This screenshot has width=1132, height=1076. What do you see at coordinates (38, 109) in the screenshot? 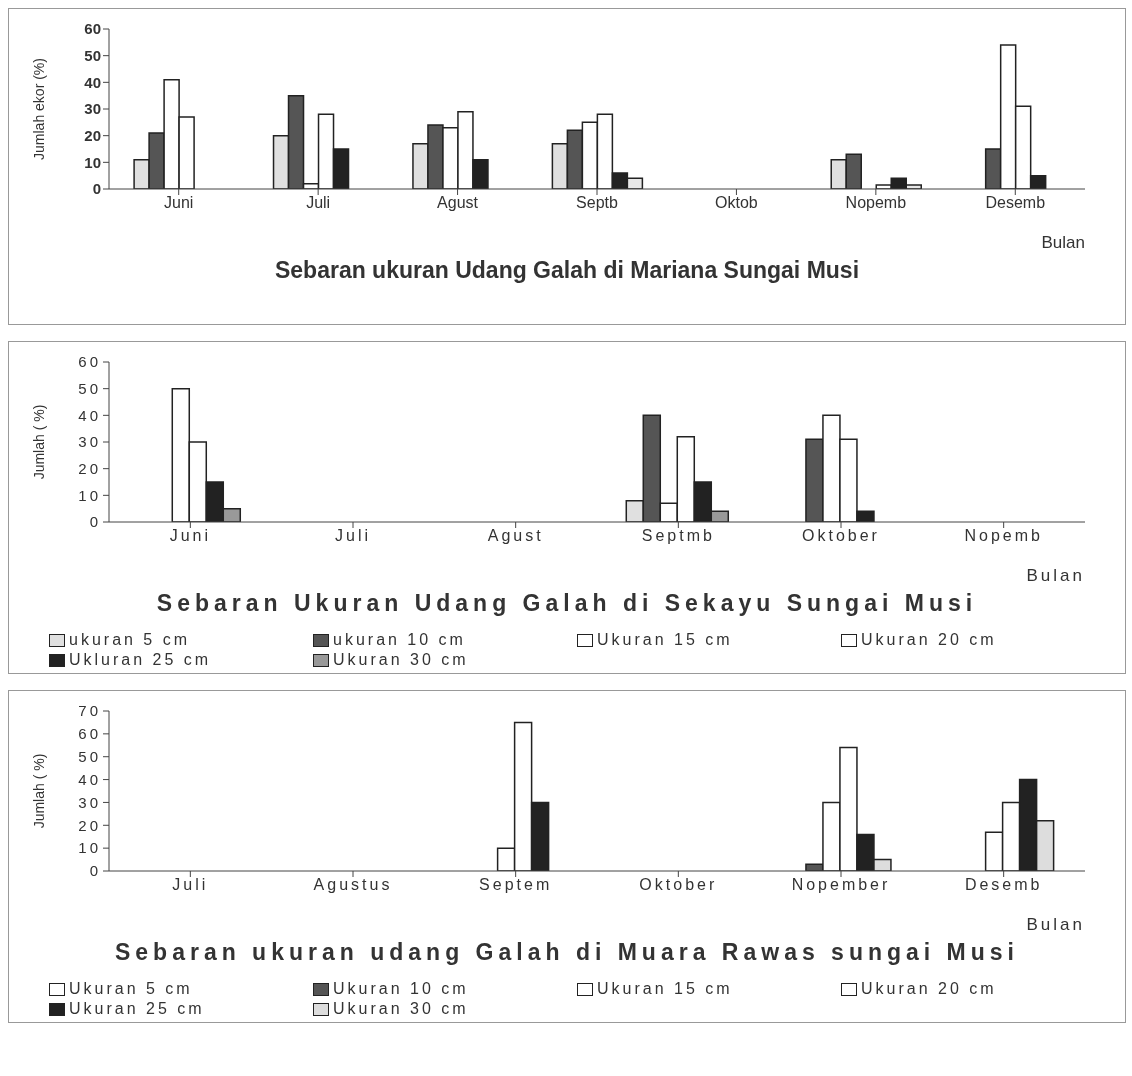
I see `y-axis-title: Jumlah ekor (%)` at bounding box center [38, 109].